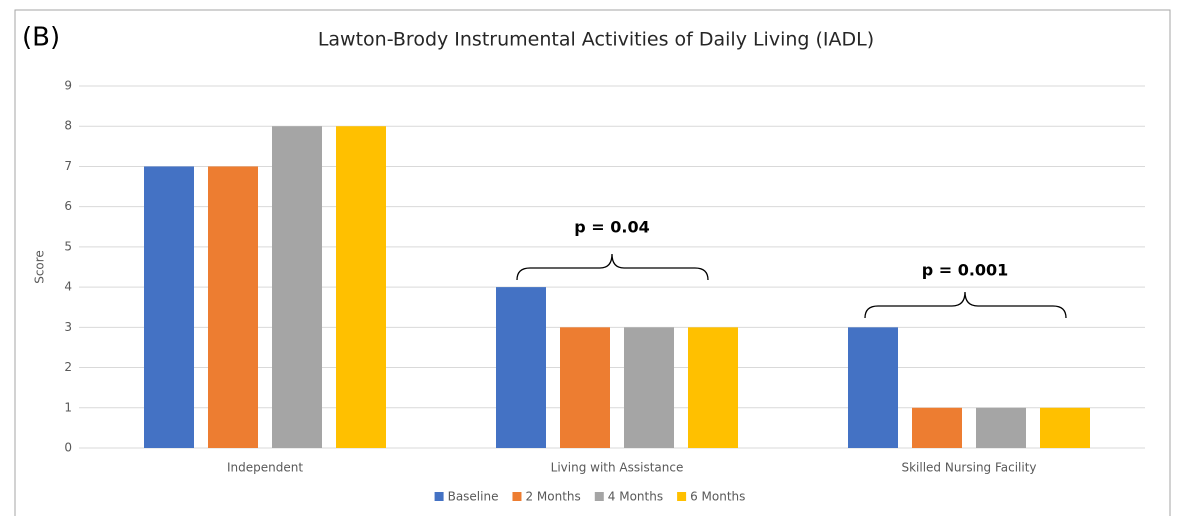 This screenshot has width=1179, height=516. What do you see at coordinates (635, 497) in the screenshot?
I see `legend-label: 4 Months` at bounding box center [635, 497].